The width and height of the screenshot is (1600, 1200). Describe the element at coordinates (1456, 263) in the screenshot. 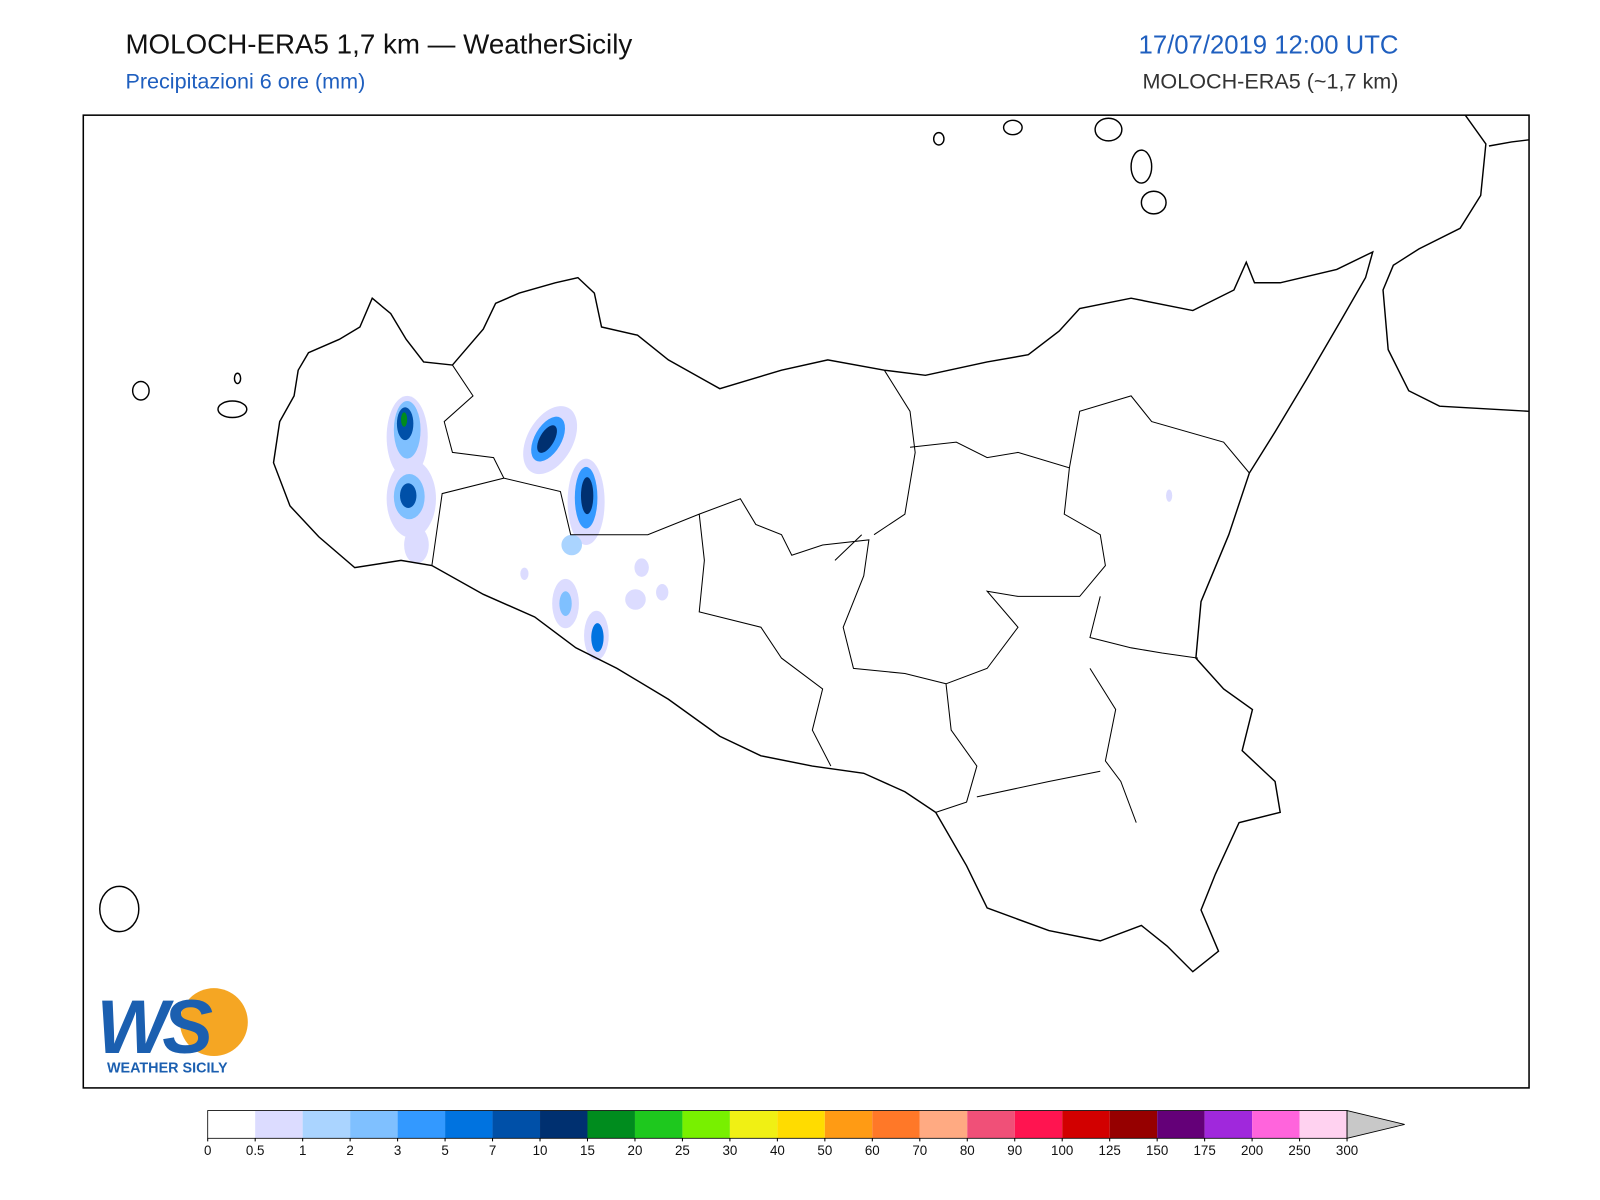

I see `calabria-coast` at that location.